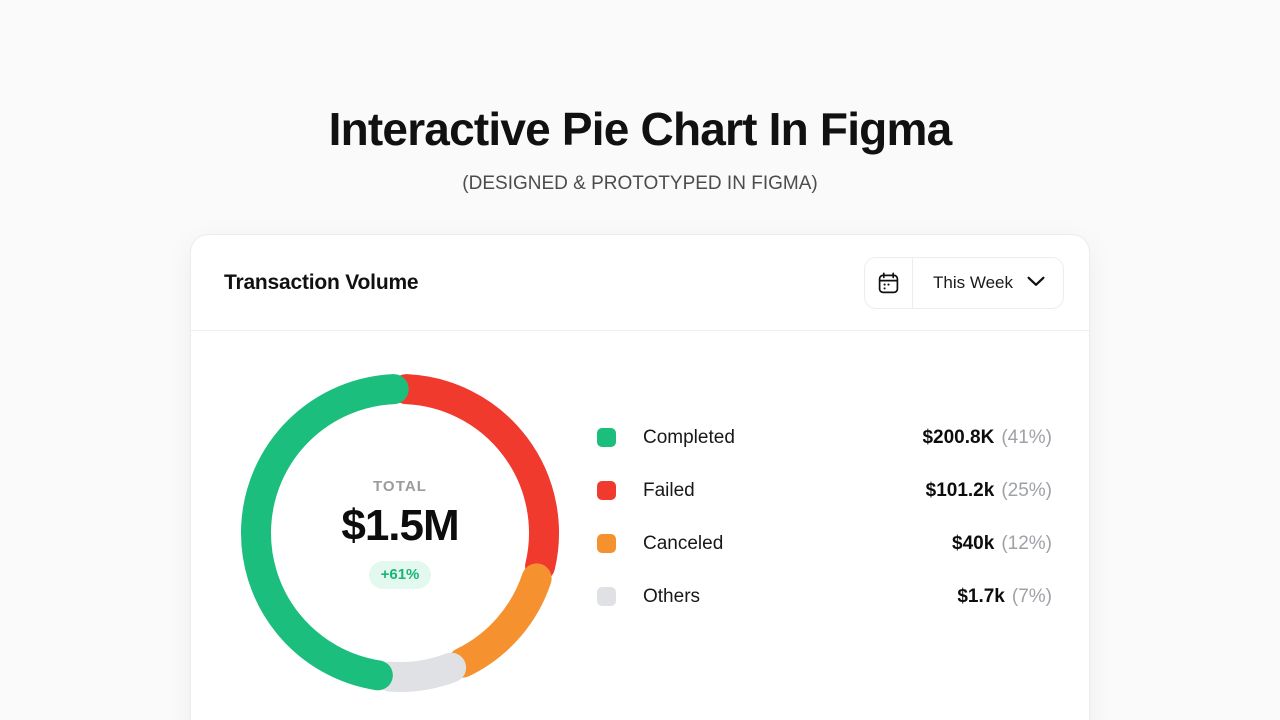  What do you see at coordinates (889, 282) in the screenshot?
I see `calendar-icon` at bounding box center [889, 282].